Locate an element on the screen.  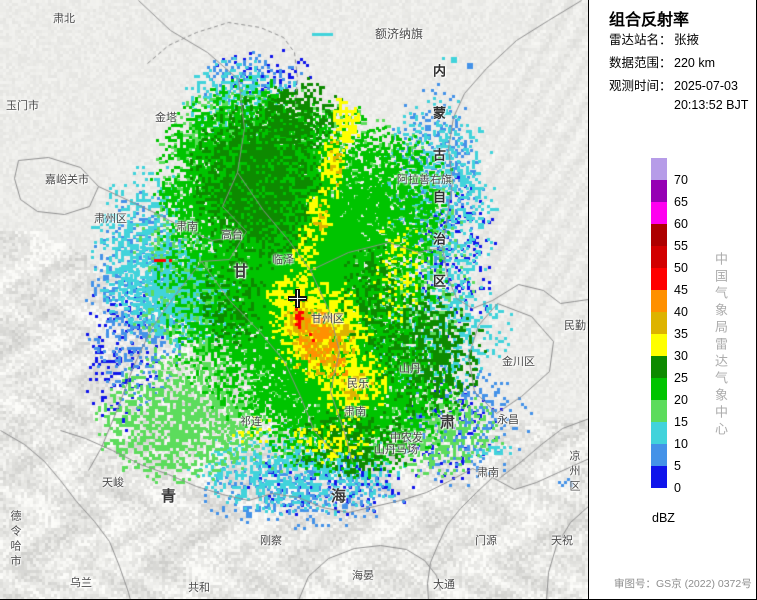
product-title: 组合反射率 is located at coordinates (649, 20).